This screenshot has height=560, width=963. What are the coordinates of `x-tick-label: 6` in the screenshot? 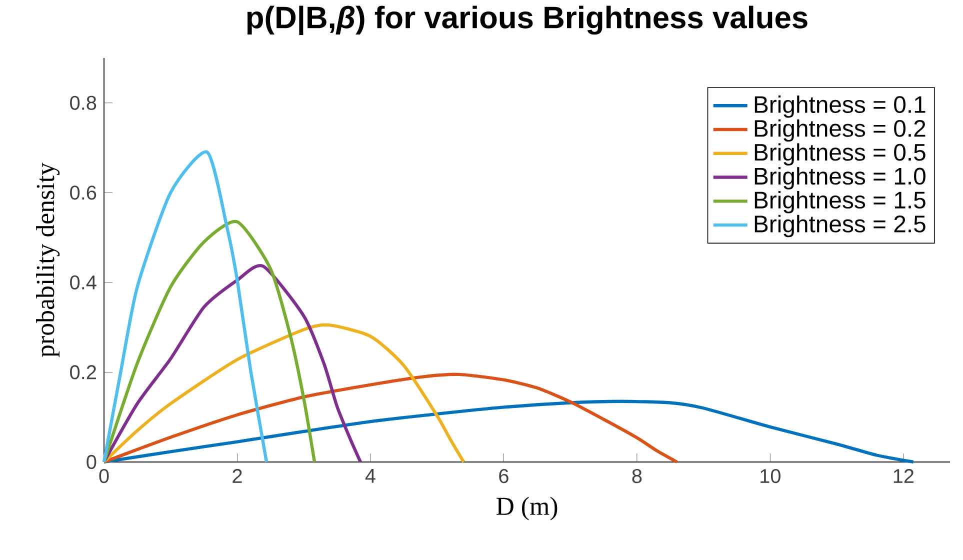 It's located at (503, 476).